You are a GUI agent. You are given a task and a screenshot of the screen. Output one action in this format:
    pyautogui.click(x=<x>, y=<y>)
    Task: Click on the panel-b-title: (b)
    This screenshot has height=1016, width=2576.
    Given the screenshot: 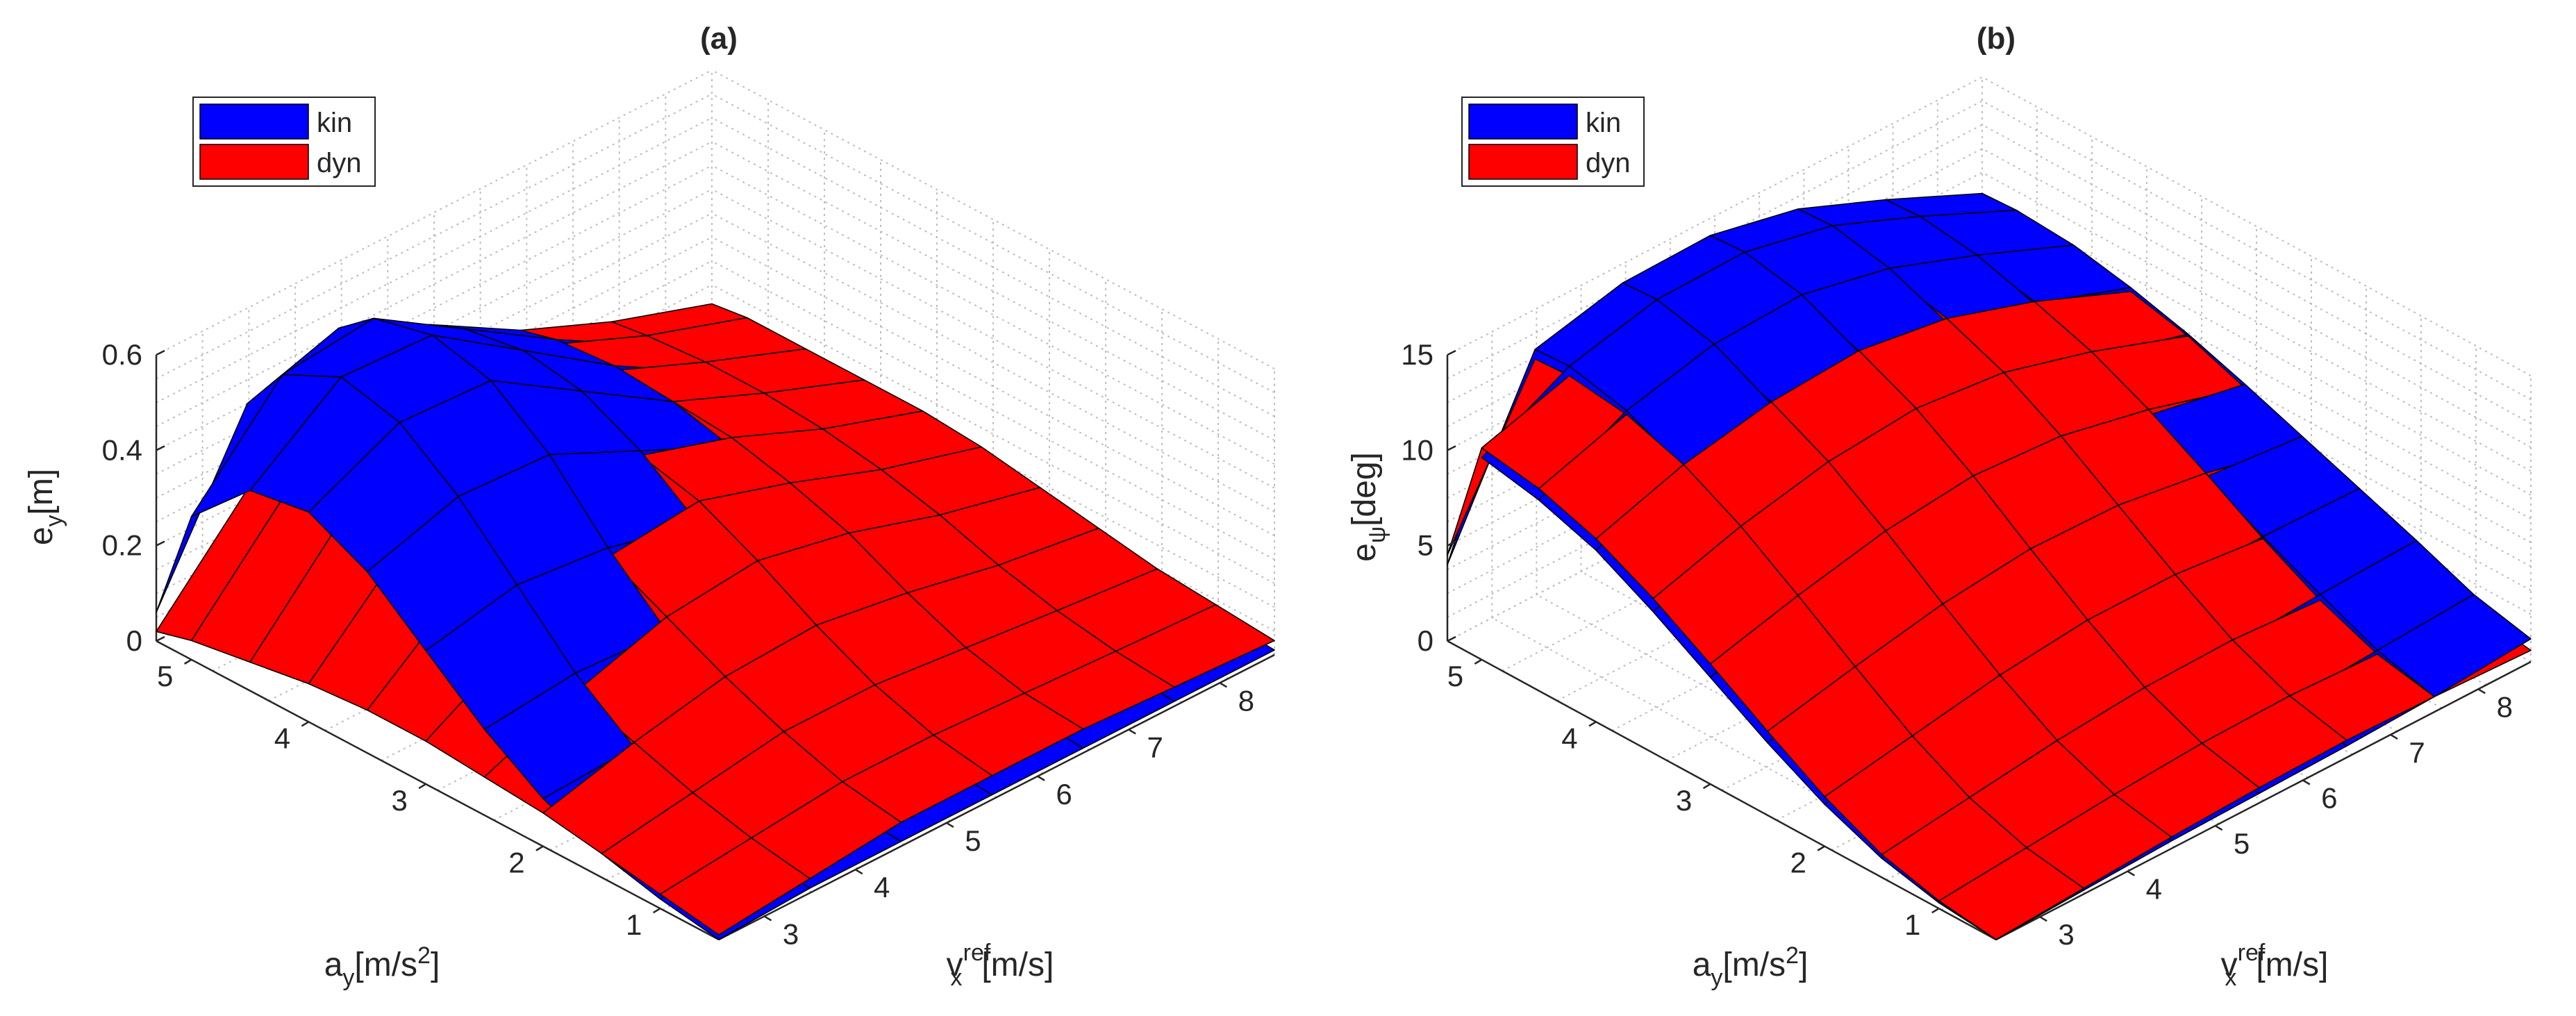 What is the action you would take?
    pyautogui.click(x=1996, y=39)
    